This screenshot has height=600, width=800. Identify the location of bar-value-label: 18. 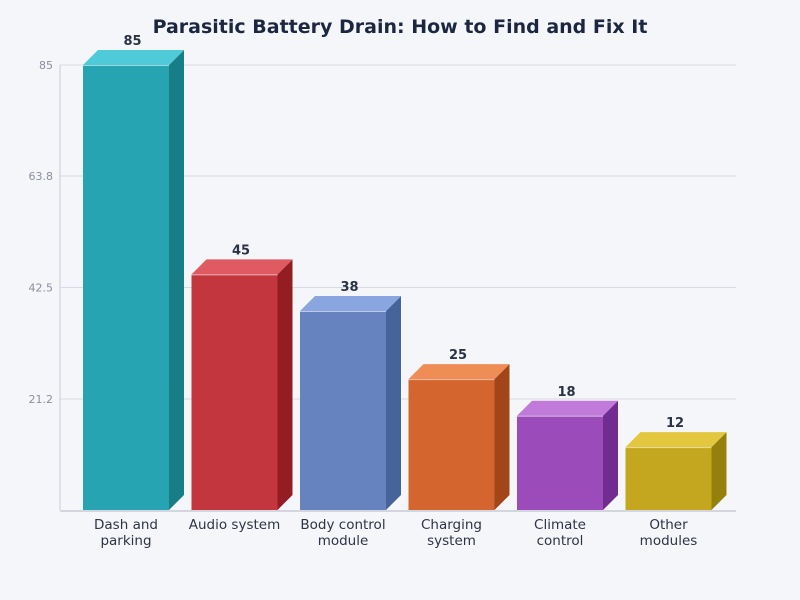
(566, 392).